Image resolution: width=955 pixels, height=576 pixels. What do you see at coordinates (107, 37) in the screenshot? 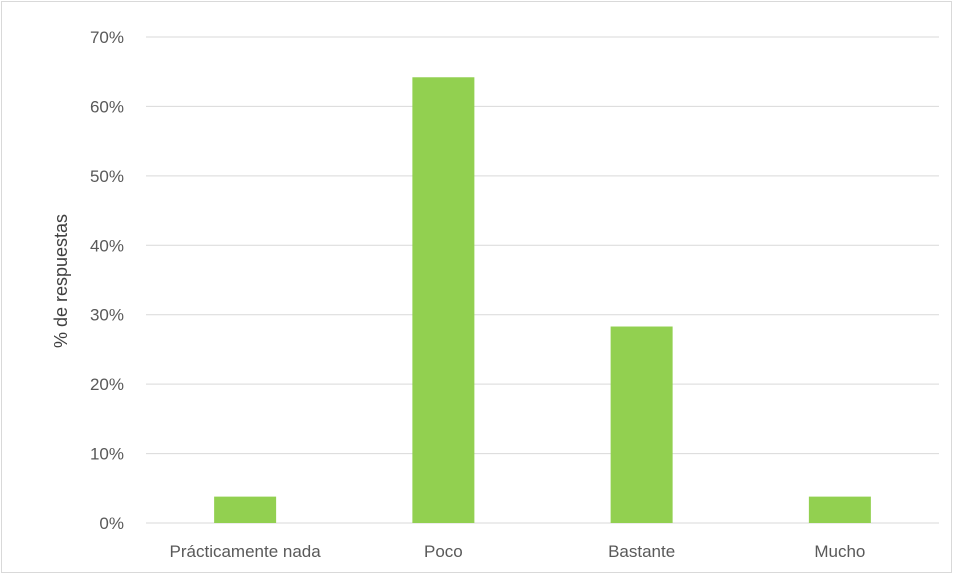
I see `y-tick-label: 70%` at bounding box center [107, 37].